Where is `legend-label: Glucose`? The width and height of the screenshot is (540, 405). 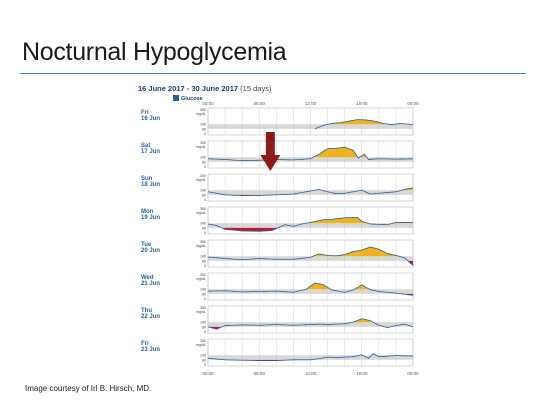
legend-label: Glucose is located at coordinates (192, 99).